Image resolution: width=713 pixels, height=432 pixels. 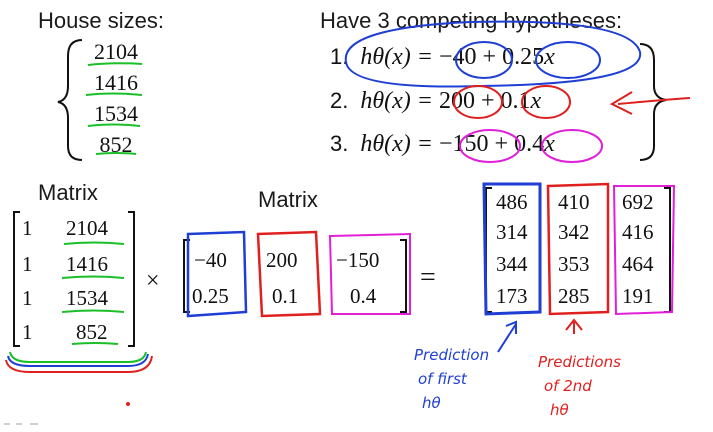 I want to click on matrix-b-brackets, so click(x=295, y=276).